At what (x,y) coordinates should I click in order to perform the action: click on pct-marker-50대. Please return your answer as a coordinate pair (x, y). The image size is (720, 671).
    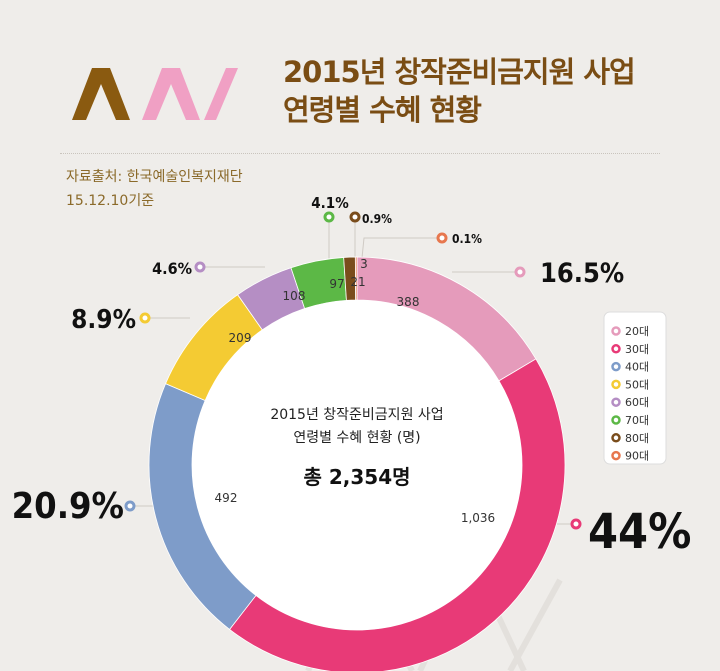
    Looking at the image, I should click on (145, 318).